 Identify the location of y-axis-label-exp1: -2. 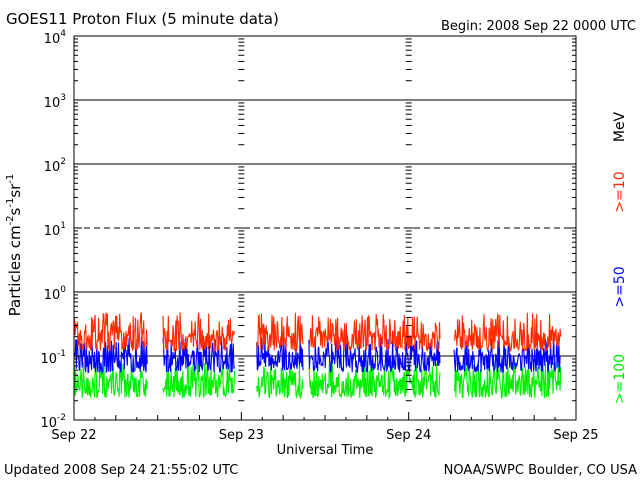
(10, 220).